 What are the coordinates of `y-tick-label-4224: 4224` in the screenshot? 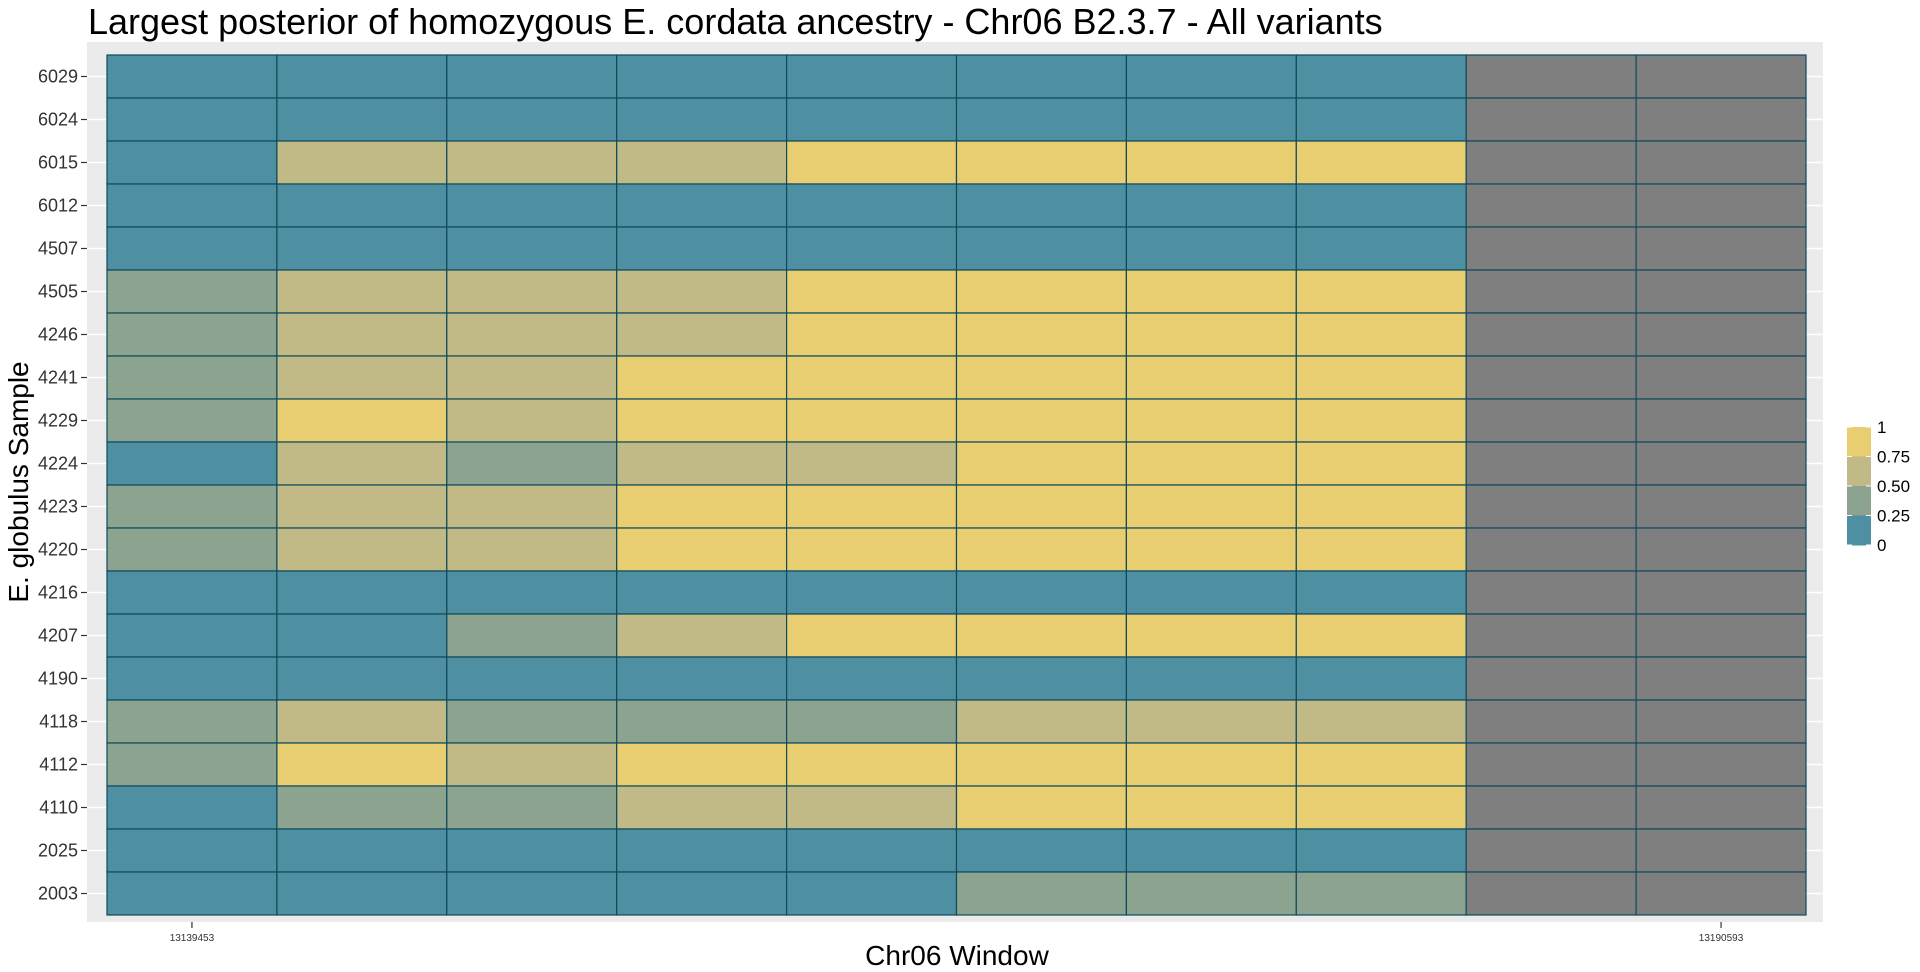 It's located at (58, 464).